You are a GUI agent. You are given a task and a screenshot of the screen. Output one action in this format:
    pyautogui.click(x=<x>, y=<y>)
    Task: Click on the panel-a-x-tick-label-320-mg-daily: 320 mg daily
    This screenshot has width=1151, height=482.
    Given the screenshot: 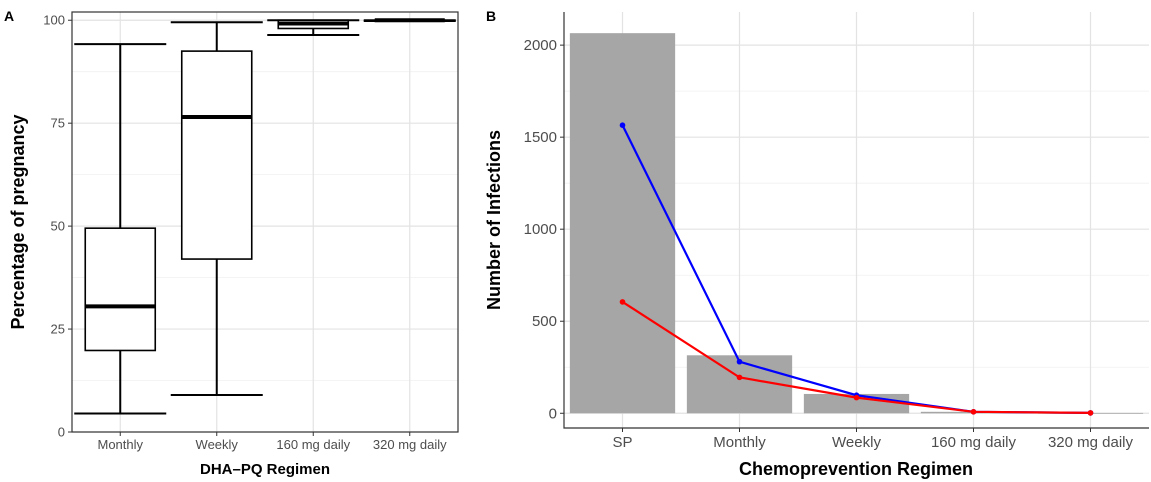 What is the action you would take?
    pyautogui.click(x=410, y=444)
    